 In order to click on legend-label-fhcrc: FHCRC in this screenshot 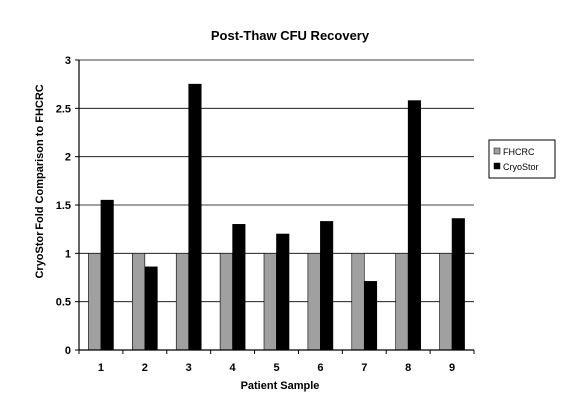, I will do `click(519, 152)`.